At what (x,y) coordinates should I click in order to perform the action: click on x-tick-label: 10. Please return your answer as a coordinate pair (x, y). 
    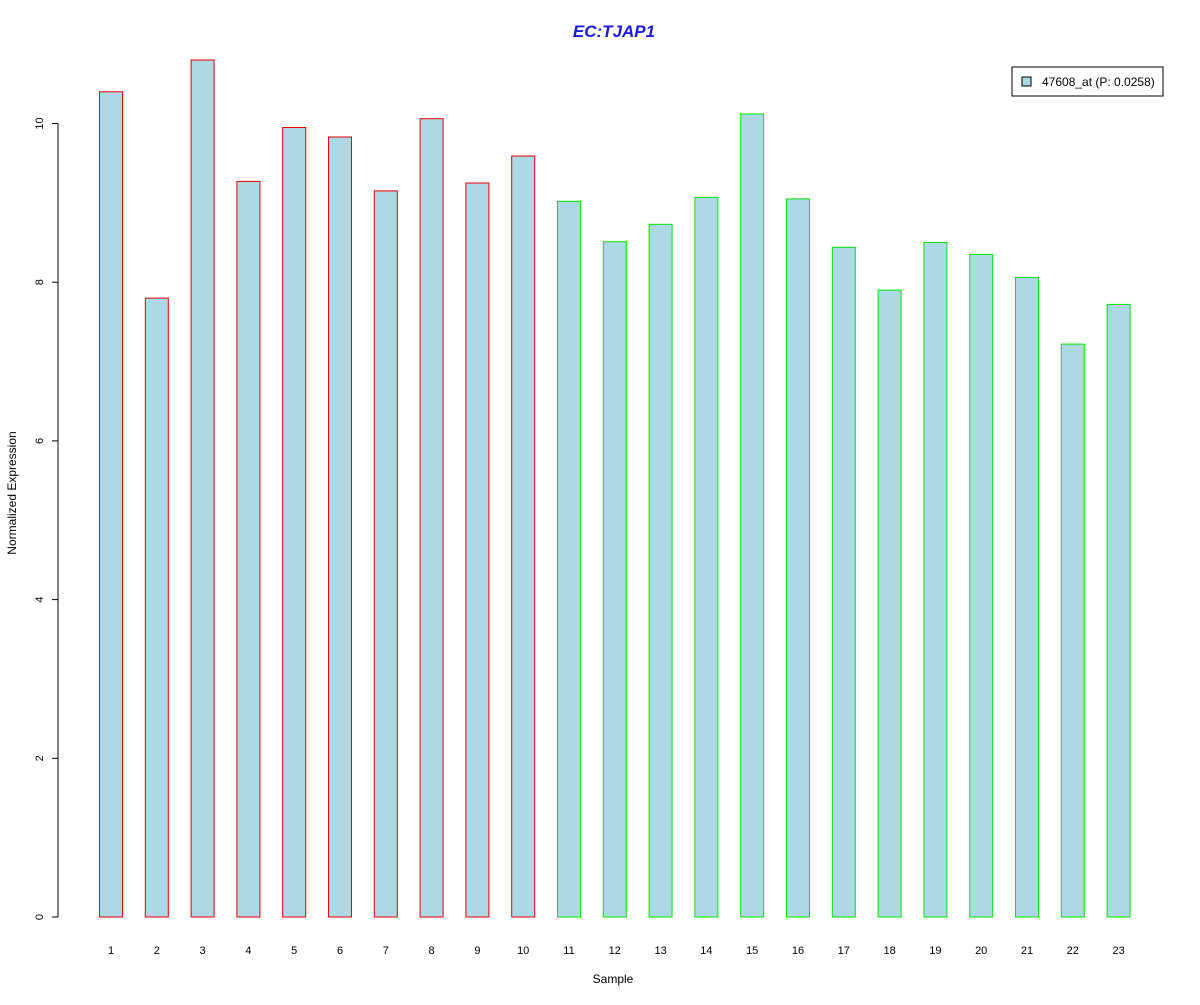
    Looking at the image, I should click on (523, 951).